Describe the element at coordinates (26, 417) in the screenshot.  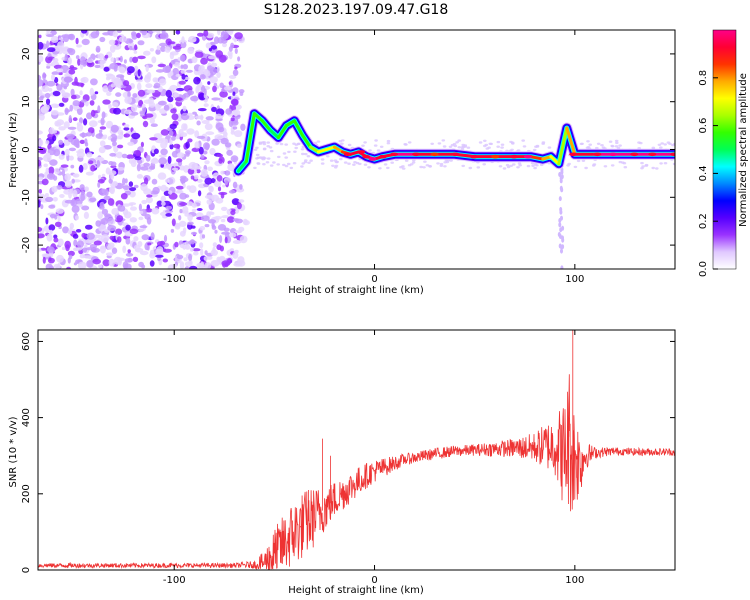
I see `snr-y-tick-label: 400` at that location.